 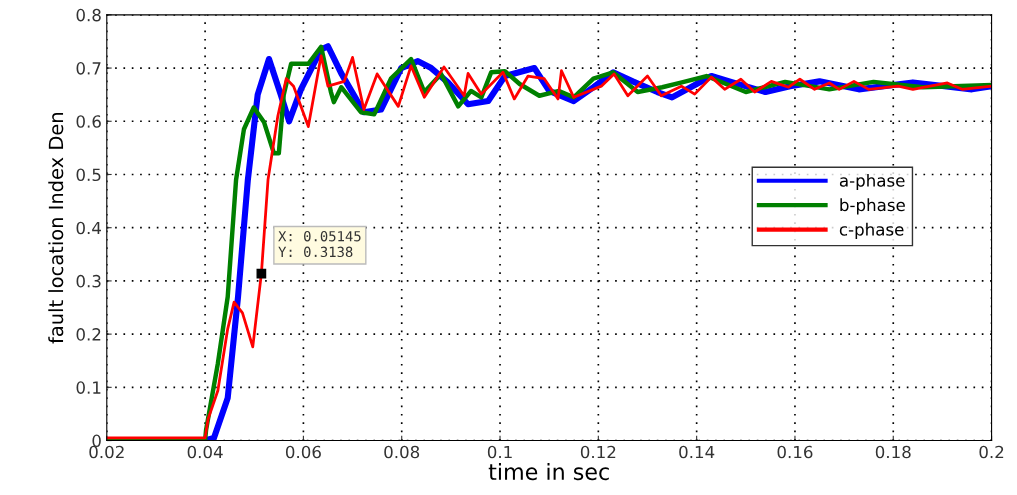 What do you see at coordinates (88, 175) in the screenshot?
I see `y-tick-label: 0.5` at bounding box center [88, 175].